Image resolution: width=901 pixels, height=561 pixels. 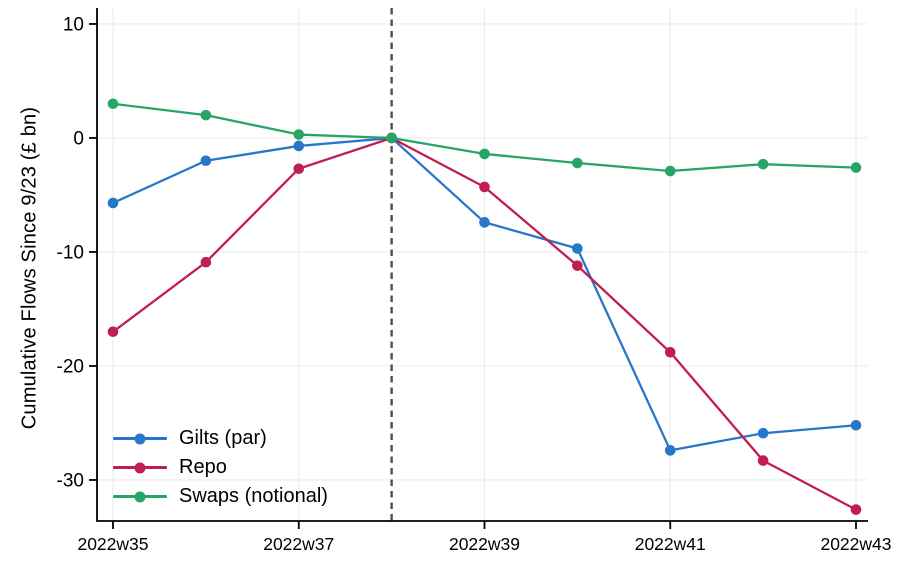 What do you see at coordinates (70, 366) in the screenshot?
I see `y-tick-label: -20` at bounding box center [70, 366].